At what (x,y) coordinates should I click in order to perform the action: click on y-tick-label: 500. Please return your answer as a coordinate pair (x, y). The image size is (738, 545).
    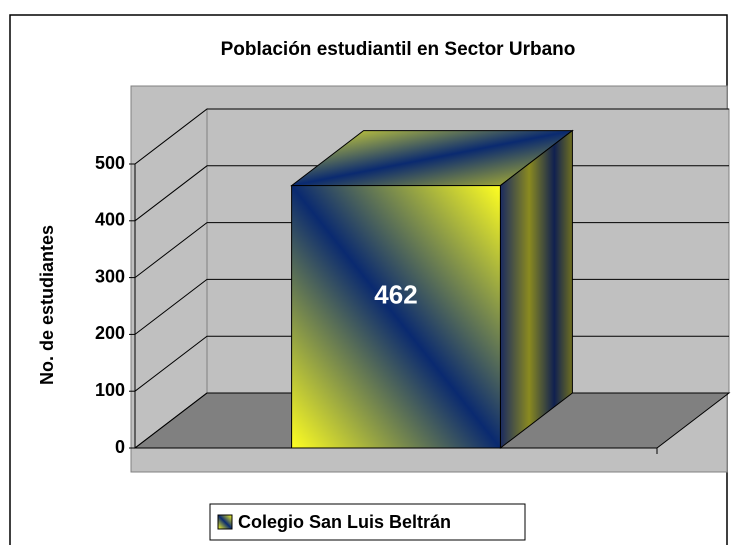
    Looking at the image, I should click on (110, 163).